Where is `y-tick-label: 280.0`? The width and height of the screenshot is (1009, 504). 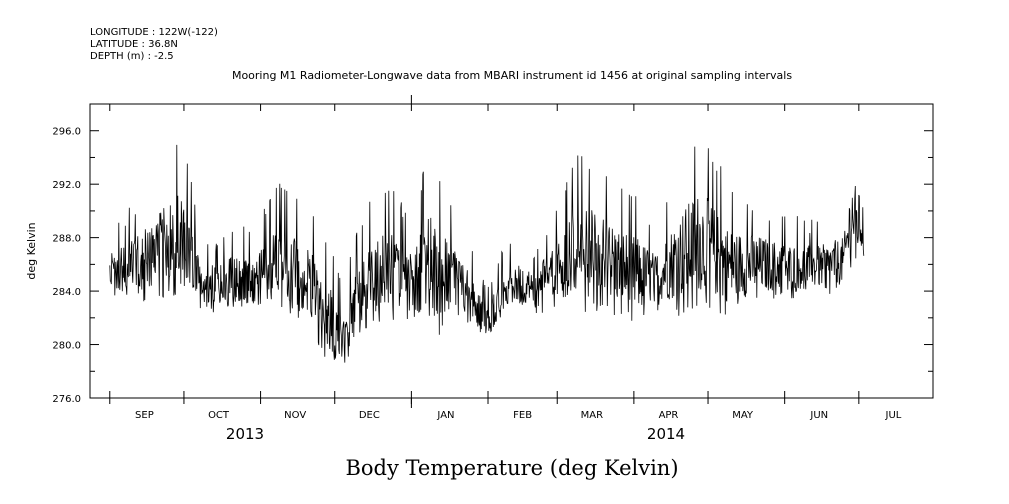
y-tick-label: 280.0 is located at coordinates (66, 346).